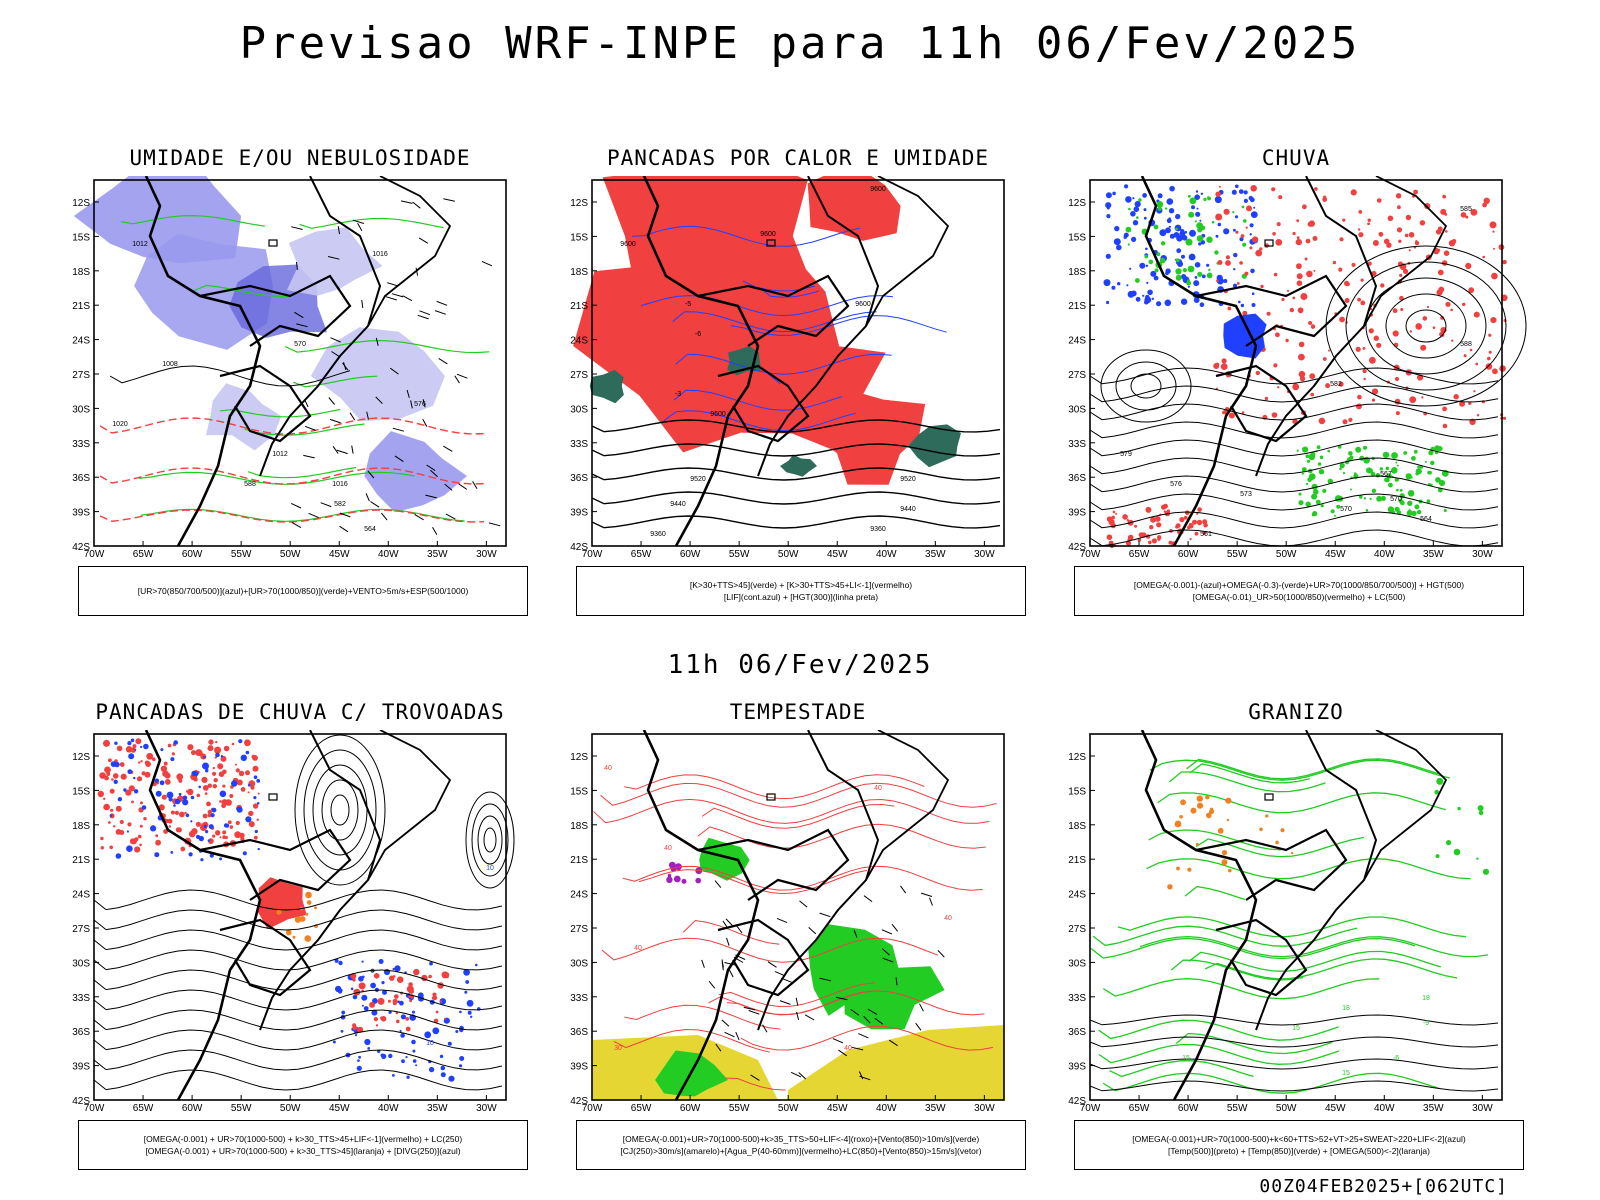 The image size is (1600, 1200). I want to click on height-contour, so click(1294, 502).